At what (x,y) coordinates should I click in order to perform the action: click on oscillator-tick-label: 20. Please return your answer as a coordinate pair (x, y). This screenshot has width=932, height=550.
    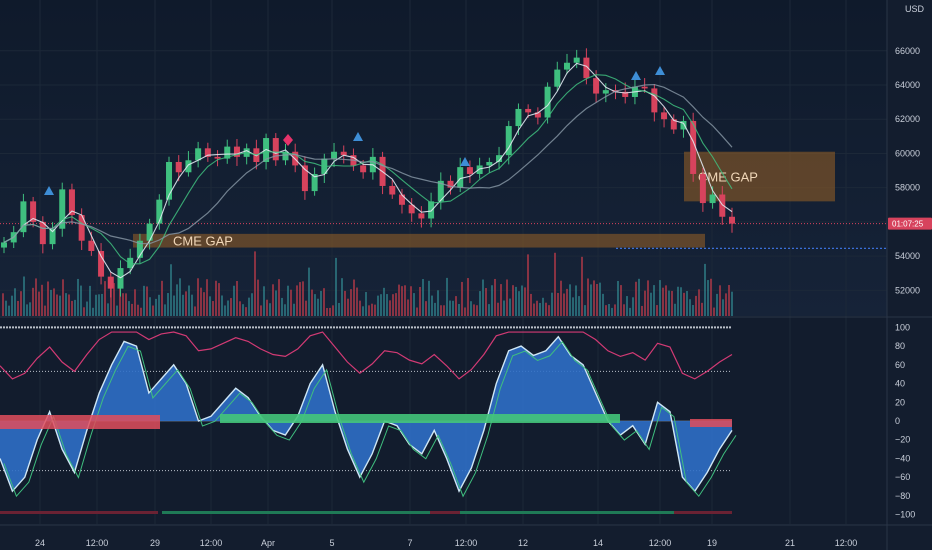
    Looking at the image, I should click on (900, 402).